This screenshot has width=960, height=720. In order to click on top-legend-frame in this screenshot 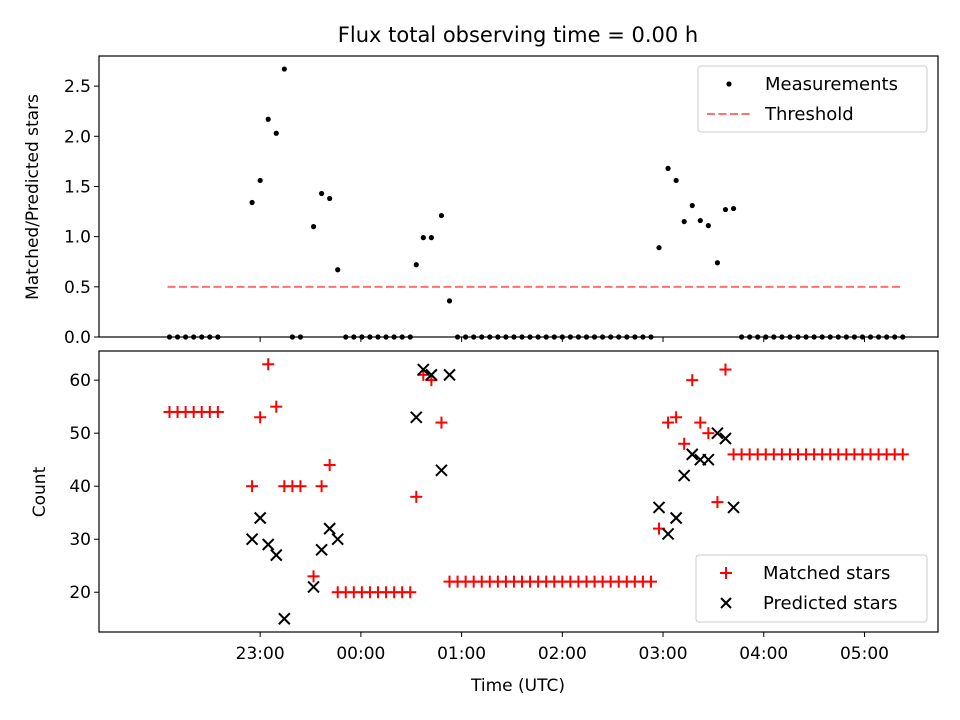, I will do `click(812, 99)`.